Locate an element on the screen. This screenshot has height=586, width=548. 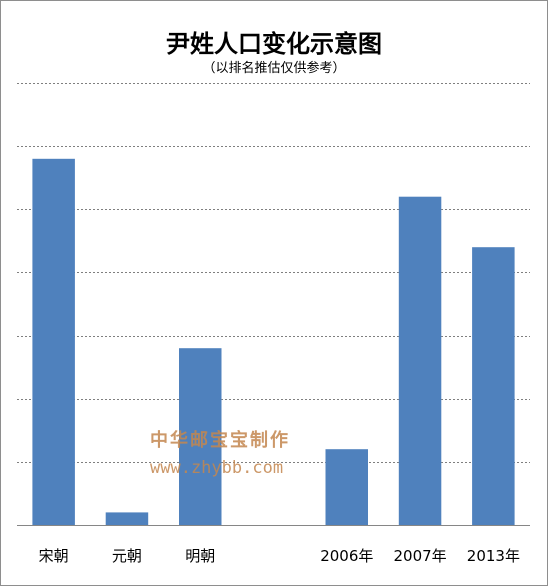
chart-subtitle: （以排名推估仅供参考） is located at coordinates (274, 68).